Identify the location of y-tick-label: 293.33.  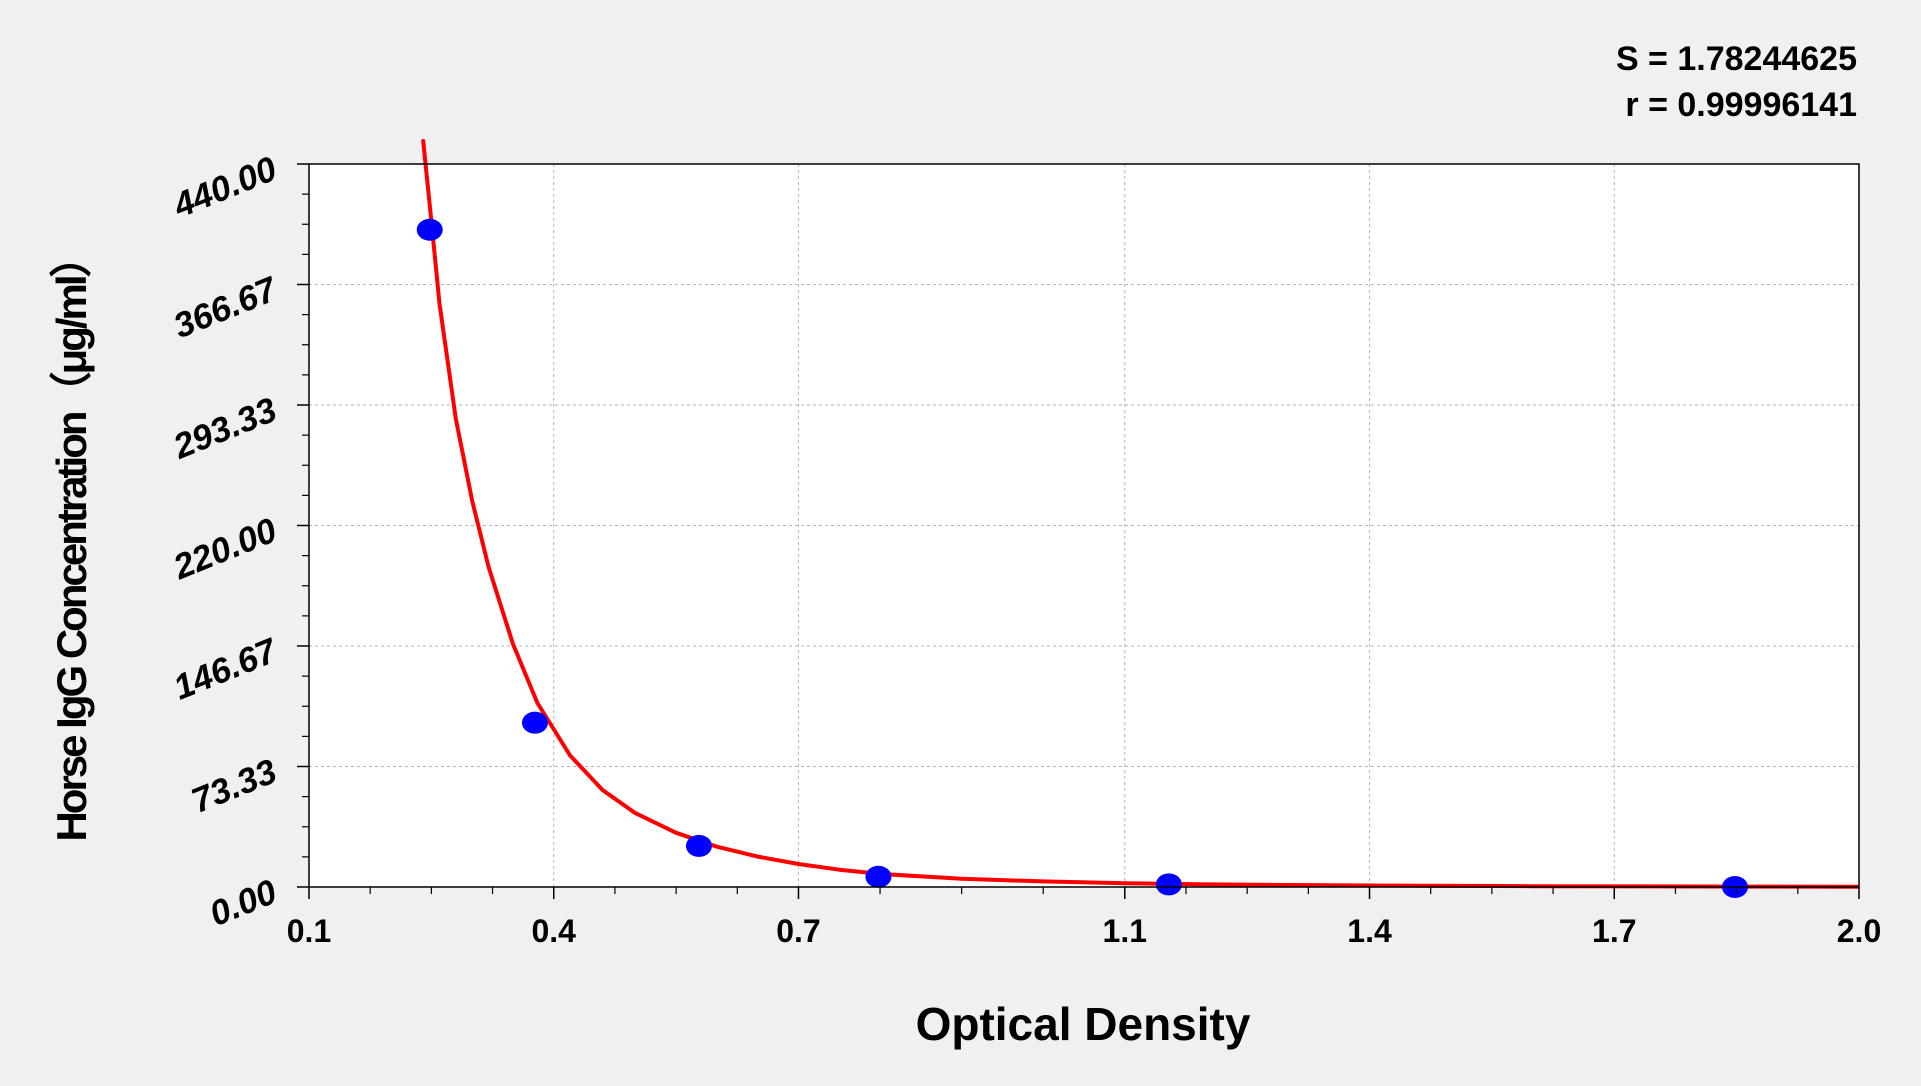
(224, 428).